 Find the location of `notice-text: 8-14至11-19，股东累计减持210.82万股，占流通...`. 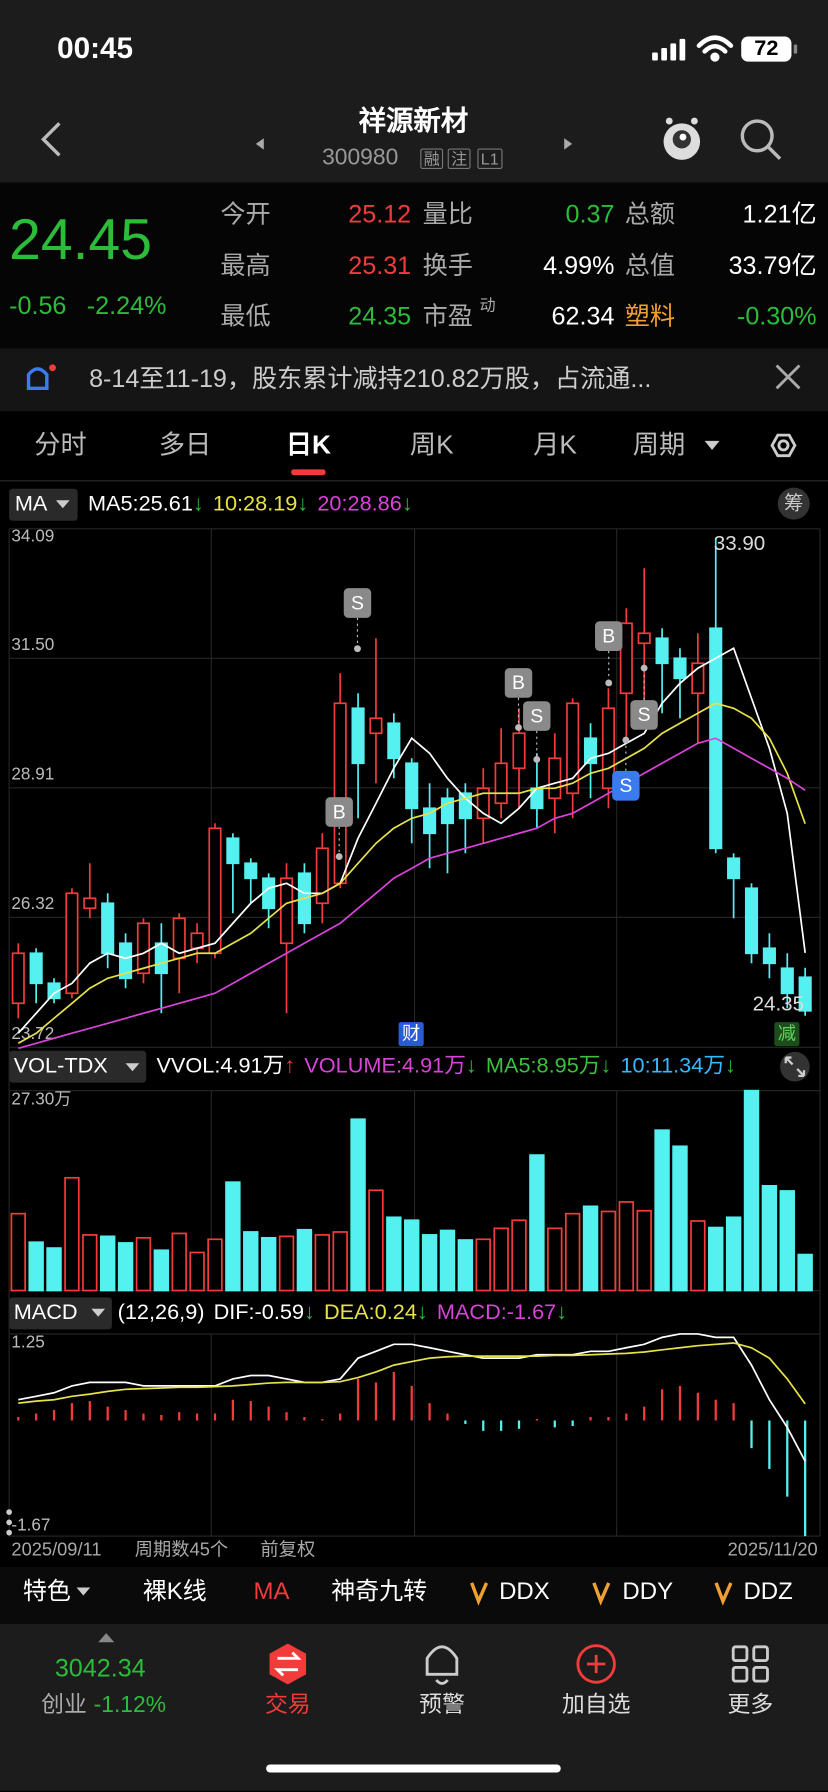

notice-text: 8-14至11-19，股东累计减持210.82万股，占流通... is located at coordinates (370, 378).